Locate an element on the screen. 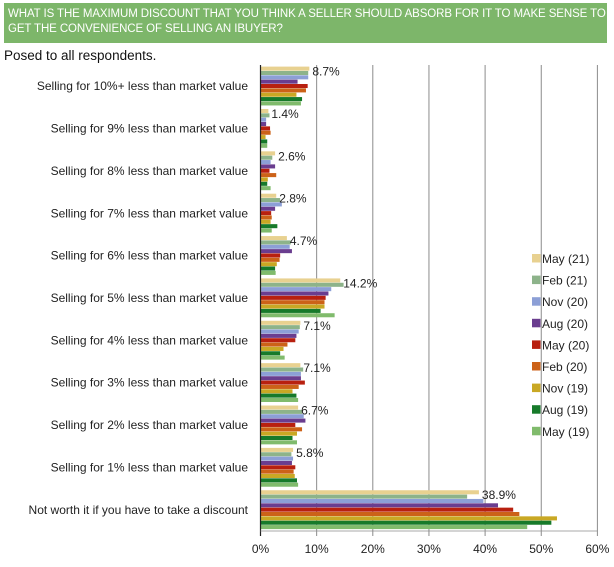 The height and width of the screenshot is (567, 614). legend-label: May (21) is located at coordinates (565, 259).